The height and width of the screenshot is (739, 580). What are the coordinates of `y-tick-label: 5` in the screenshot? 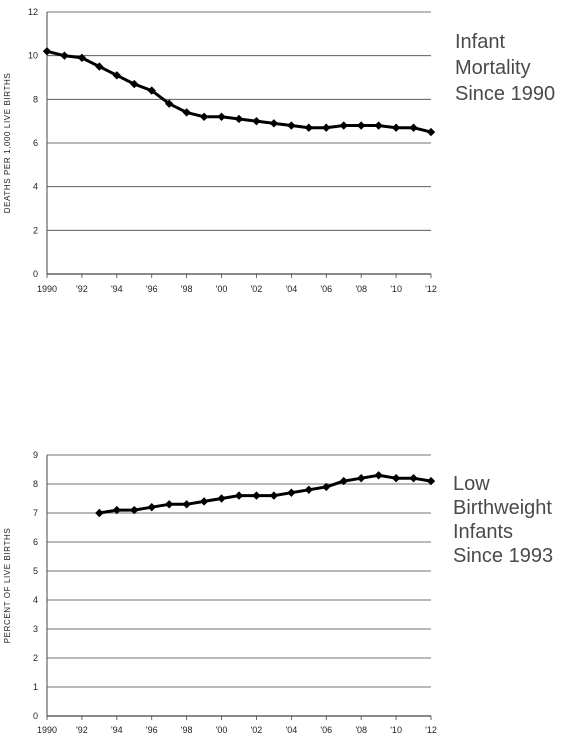 It's located at (35, 571).